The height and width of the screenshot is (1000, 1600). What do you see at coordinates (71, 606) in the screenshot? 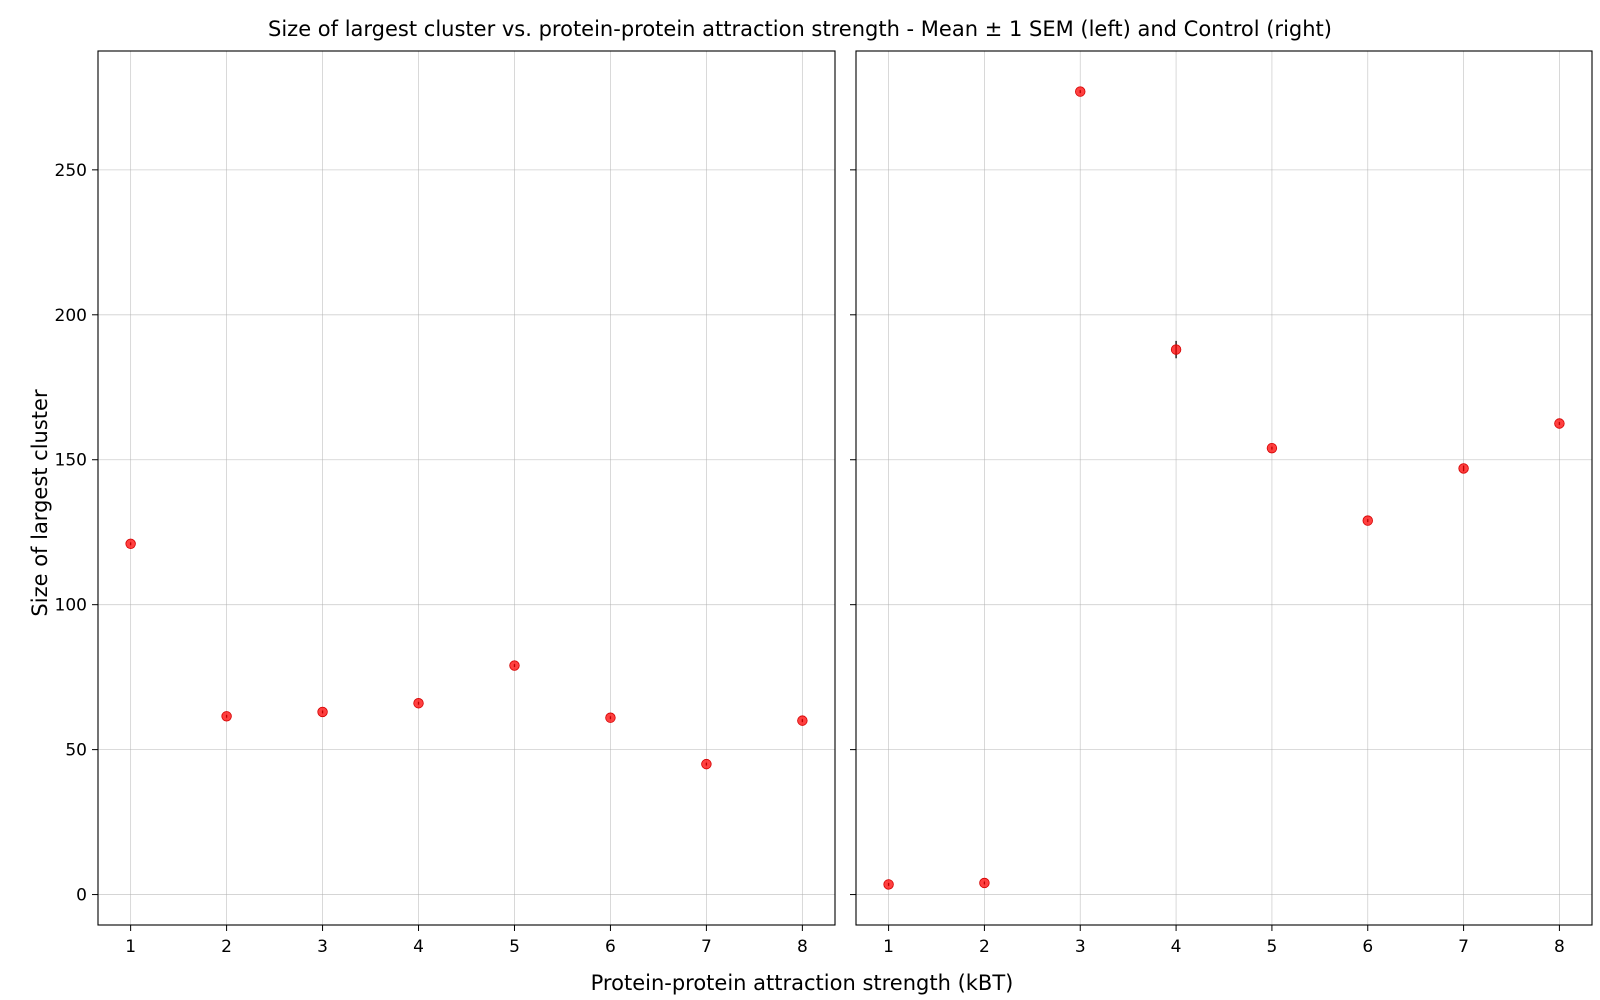
I see `y-tick-label: 100` at bounding box center [71, 606].